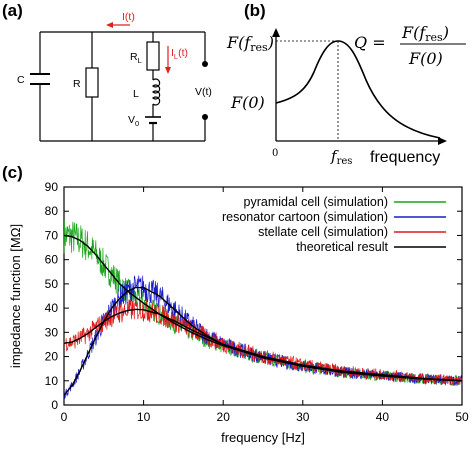  Describe the element at coordinates (92, 82) in the screenshot. I see `resistor-r` at that location.